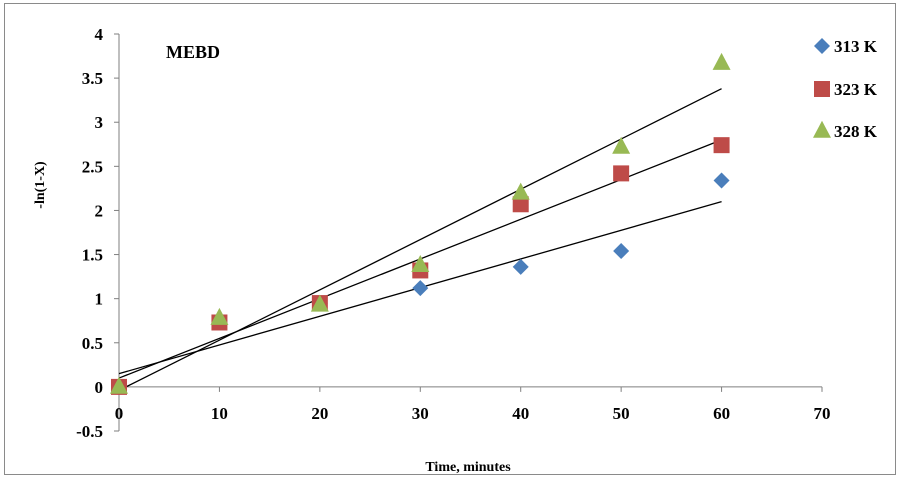  I want to click on annotation-label: MEBD, so click(193, 52).